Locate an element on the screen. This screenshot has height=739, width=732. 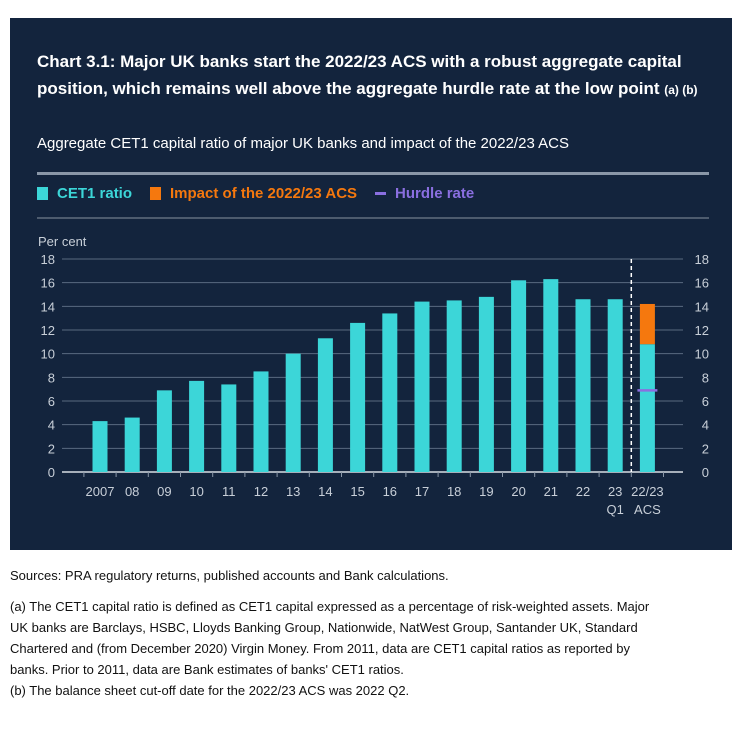
legend-item-hurdle: Hurdle rate is located at coordinates (424, 193).